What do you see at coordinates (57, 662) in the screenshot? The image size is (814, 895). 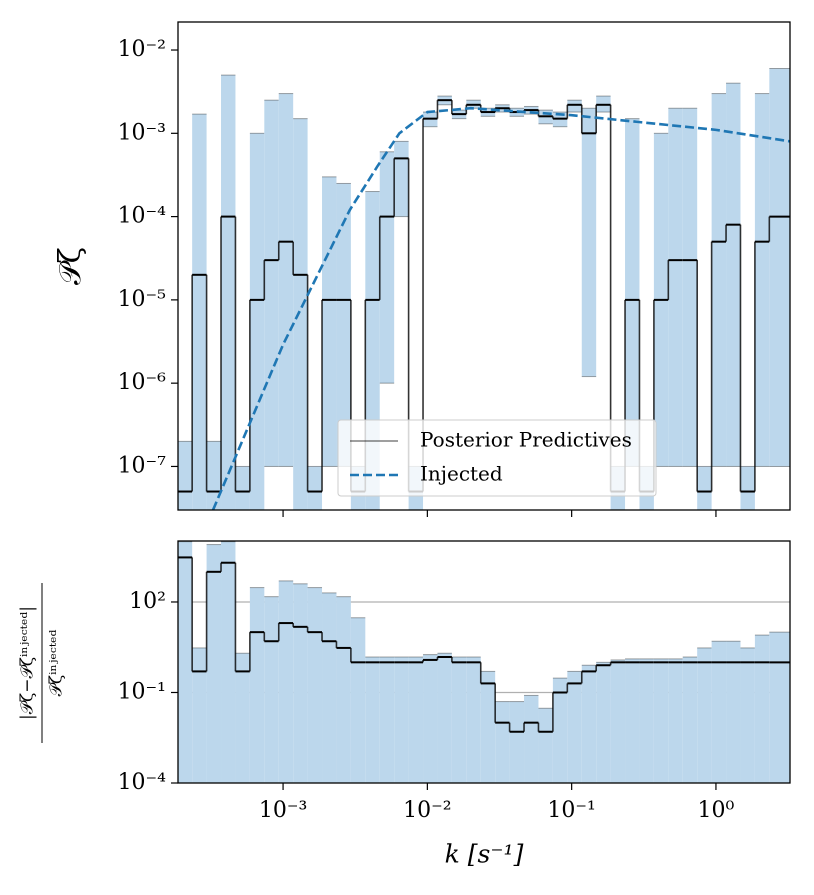 I see `y-axis-label-denominator: 𝒫ζⁱⁿʲᵉᶜᵗᵉᵈ` at bounding box center [57, 662].